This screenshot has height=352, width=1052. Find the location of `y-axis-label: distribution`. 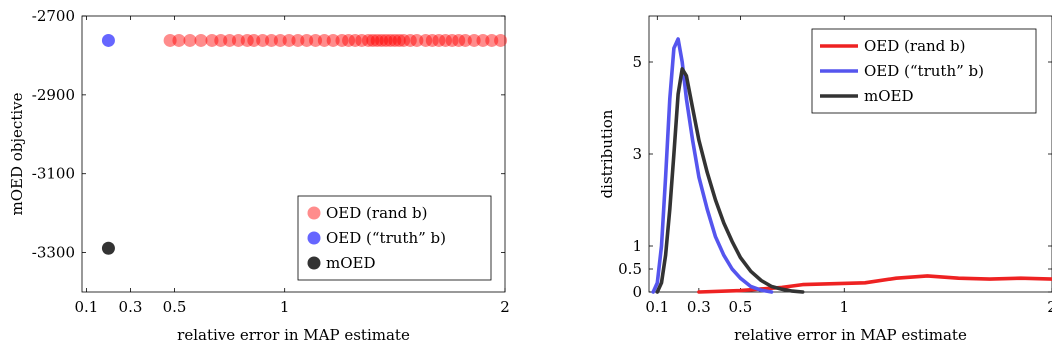

y-axis-label: distribution is located at coordinates (607, 153).